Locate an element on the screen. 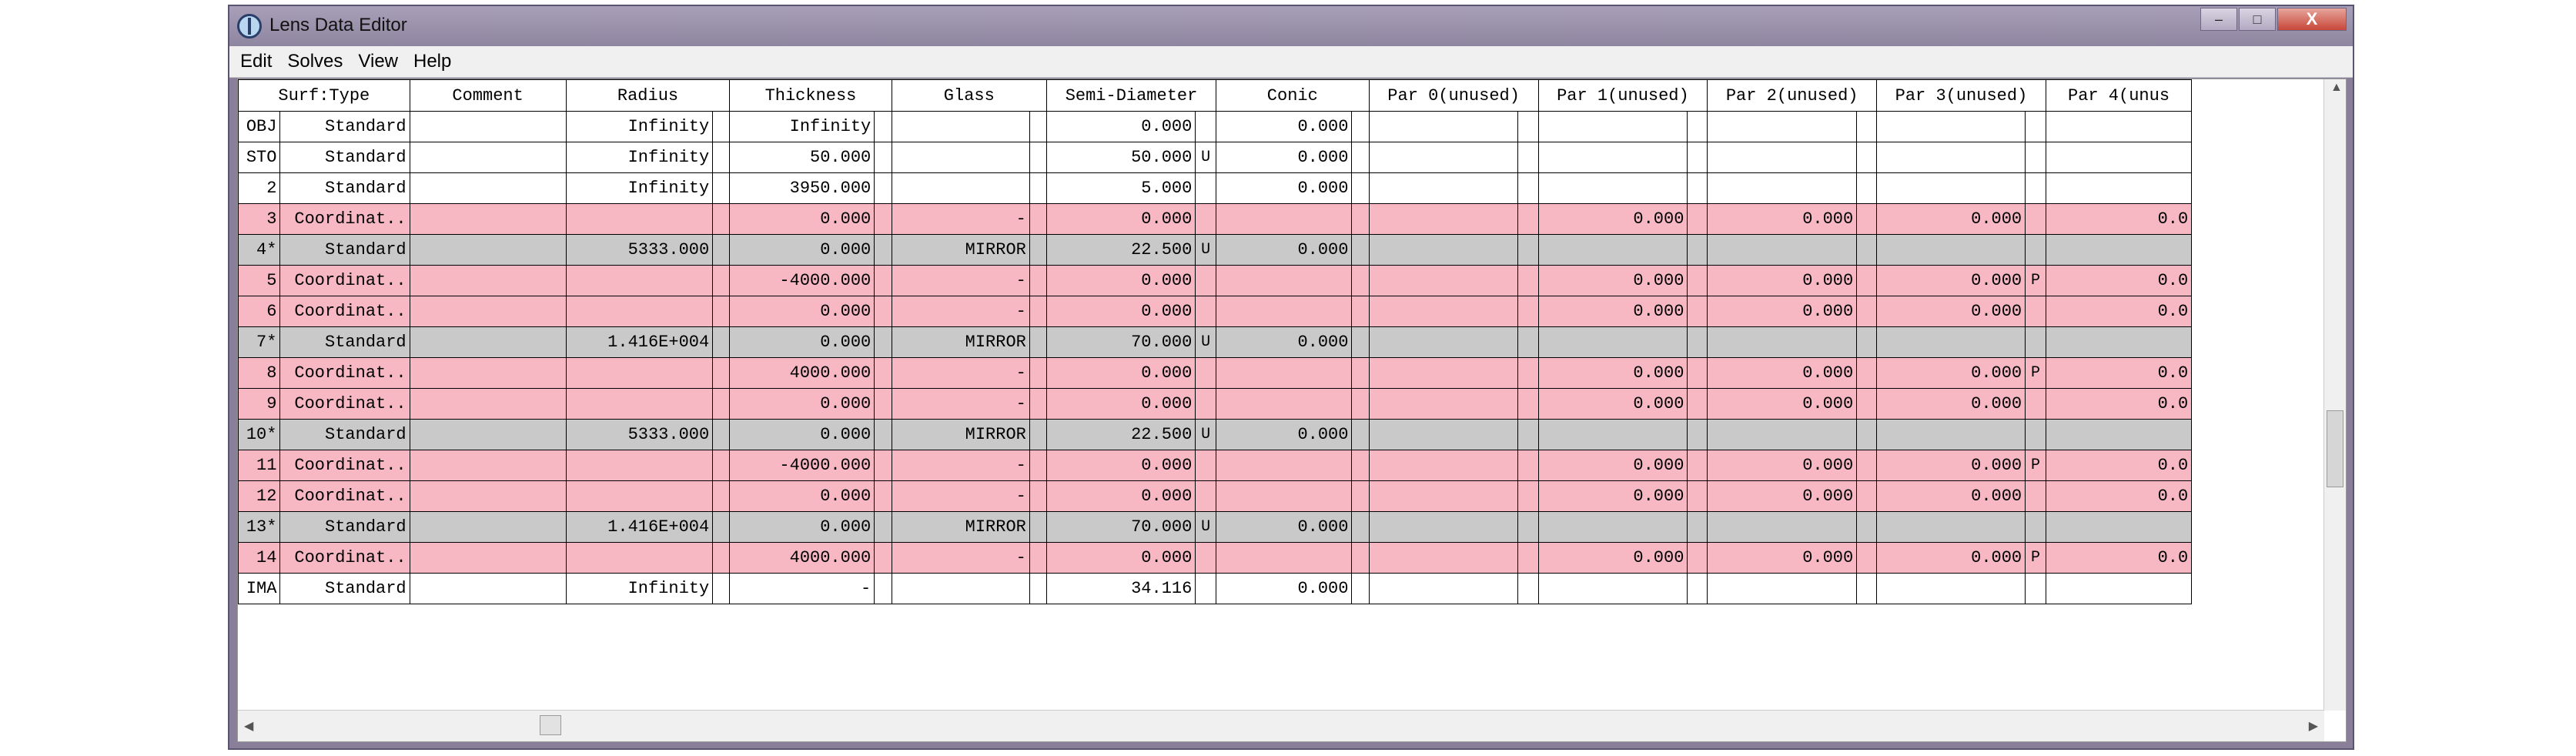 This screenshot has width=2576, height=756. semi-diameter-cell: 34.116 is located at coordinates (1121, 588).